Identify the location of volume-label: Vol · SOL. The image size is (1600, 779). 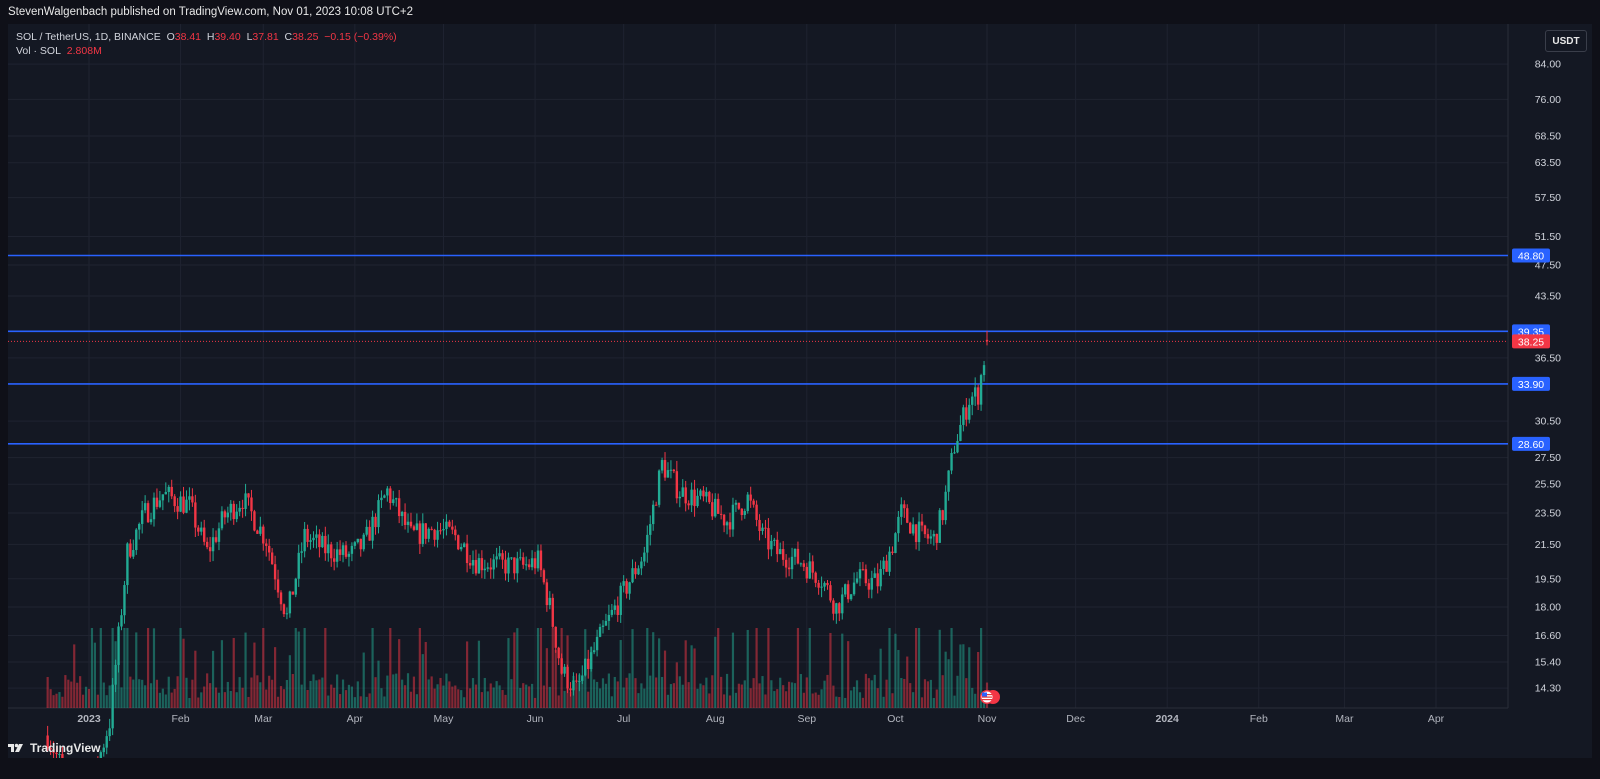
(38, 51).